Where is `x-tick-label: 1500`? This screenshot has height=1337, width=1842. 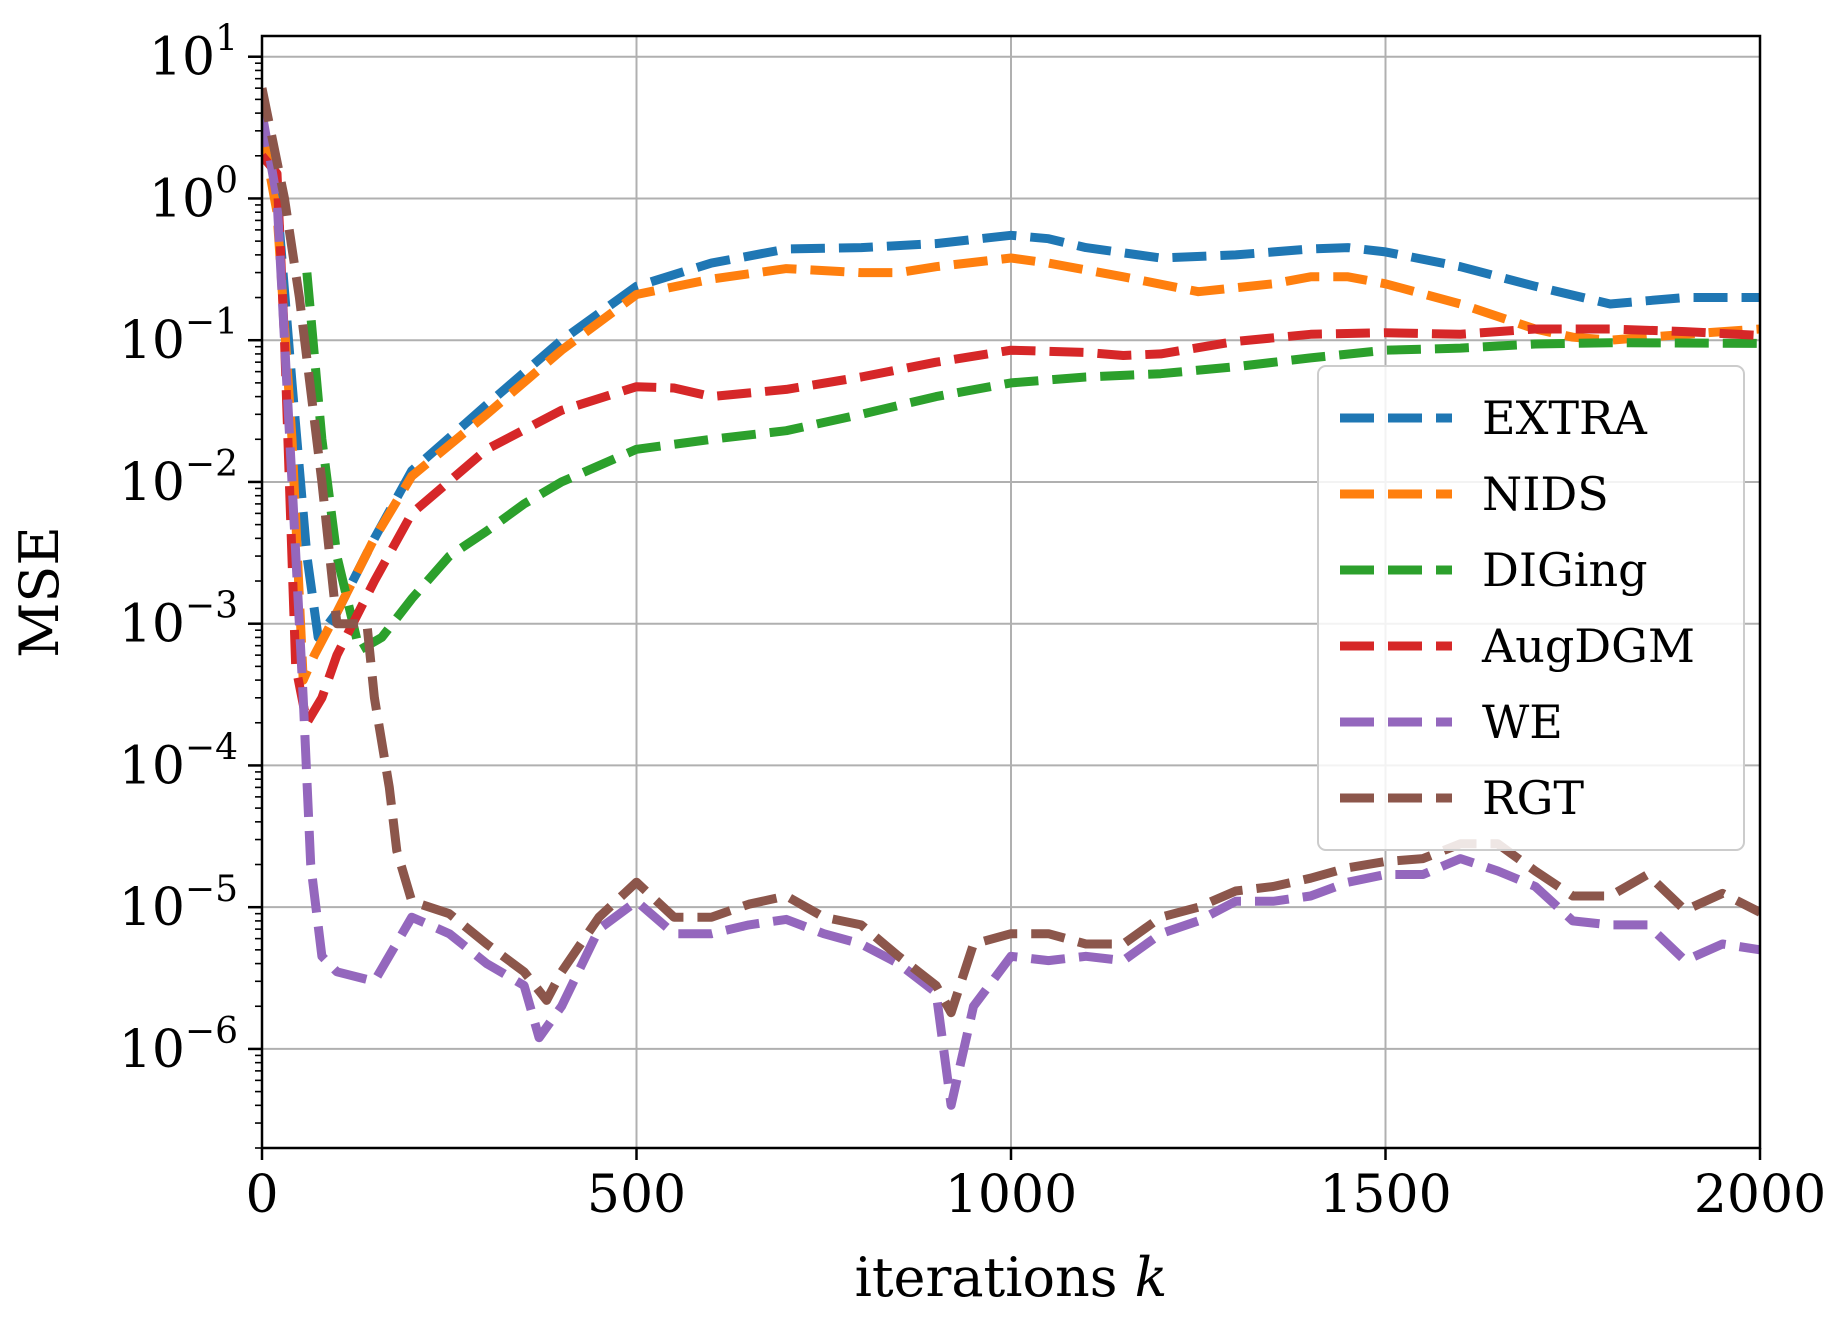
x-tick-label: 1500 is located at coordinates (1385, 1195).